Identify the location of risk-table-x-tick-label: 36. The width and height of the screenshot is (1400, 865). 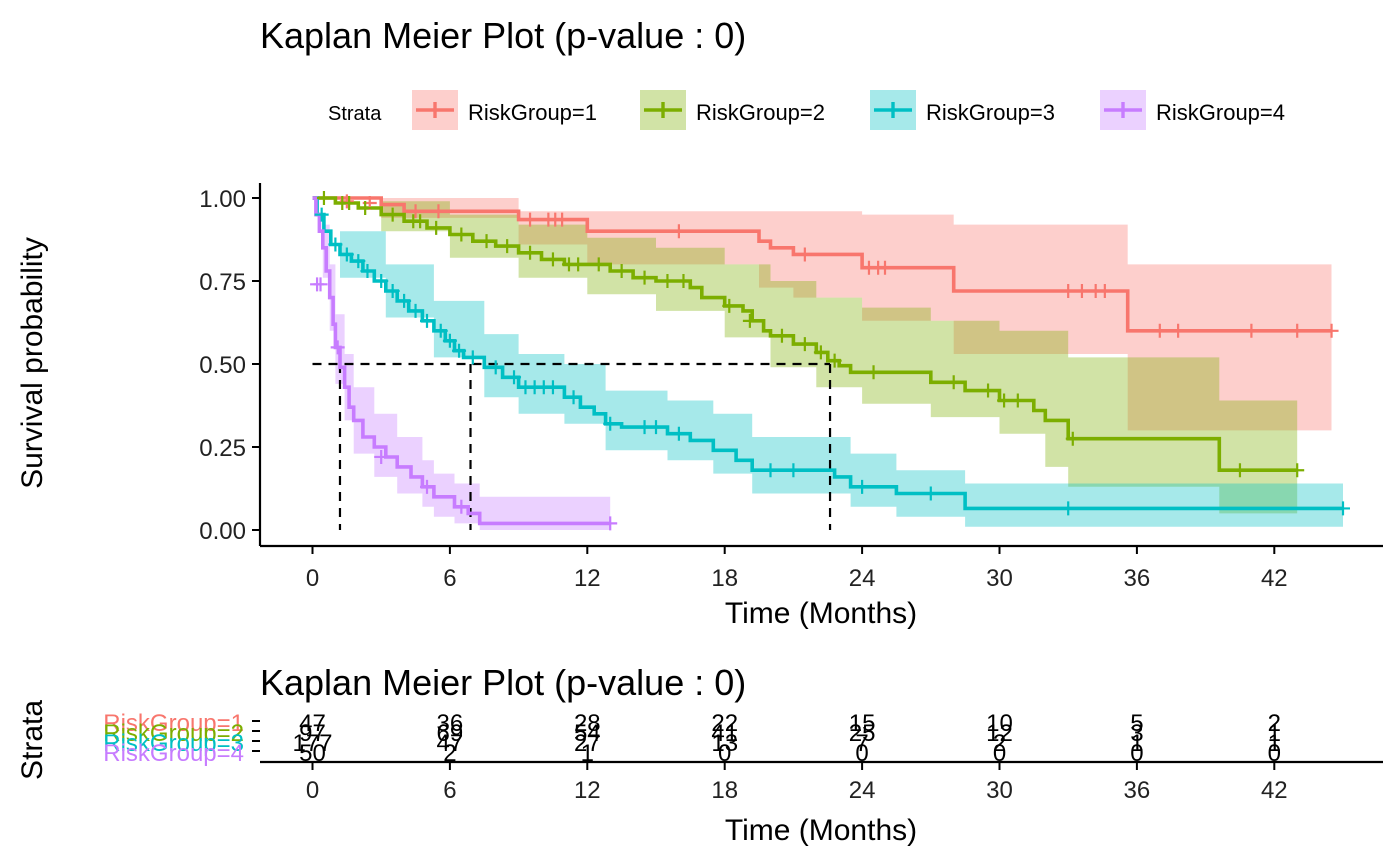
(1137, 790).